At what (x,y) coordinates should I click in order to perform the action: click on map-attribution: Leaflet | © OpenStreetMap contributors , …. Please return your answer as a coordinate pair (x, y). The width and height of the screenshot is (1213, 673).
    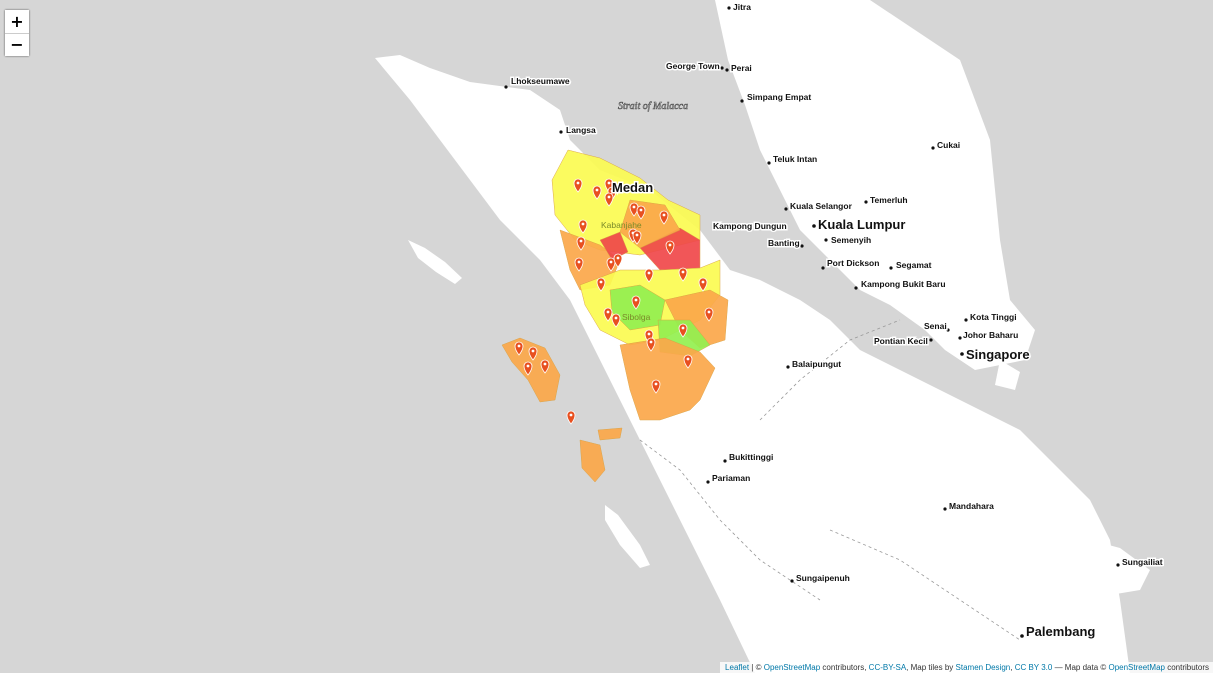
    Looking at the image, I should click on (966, 667).